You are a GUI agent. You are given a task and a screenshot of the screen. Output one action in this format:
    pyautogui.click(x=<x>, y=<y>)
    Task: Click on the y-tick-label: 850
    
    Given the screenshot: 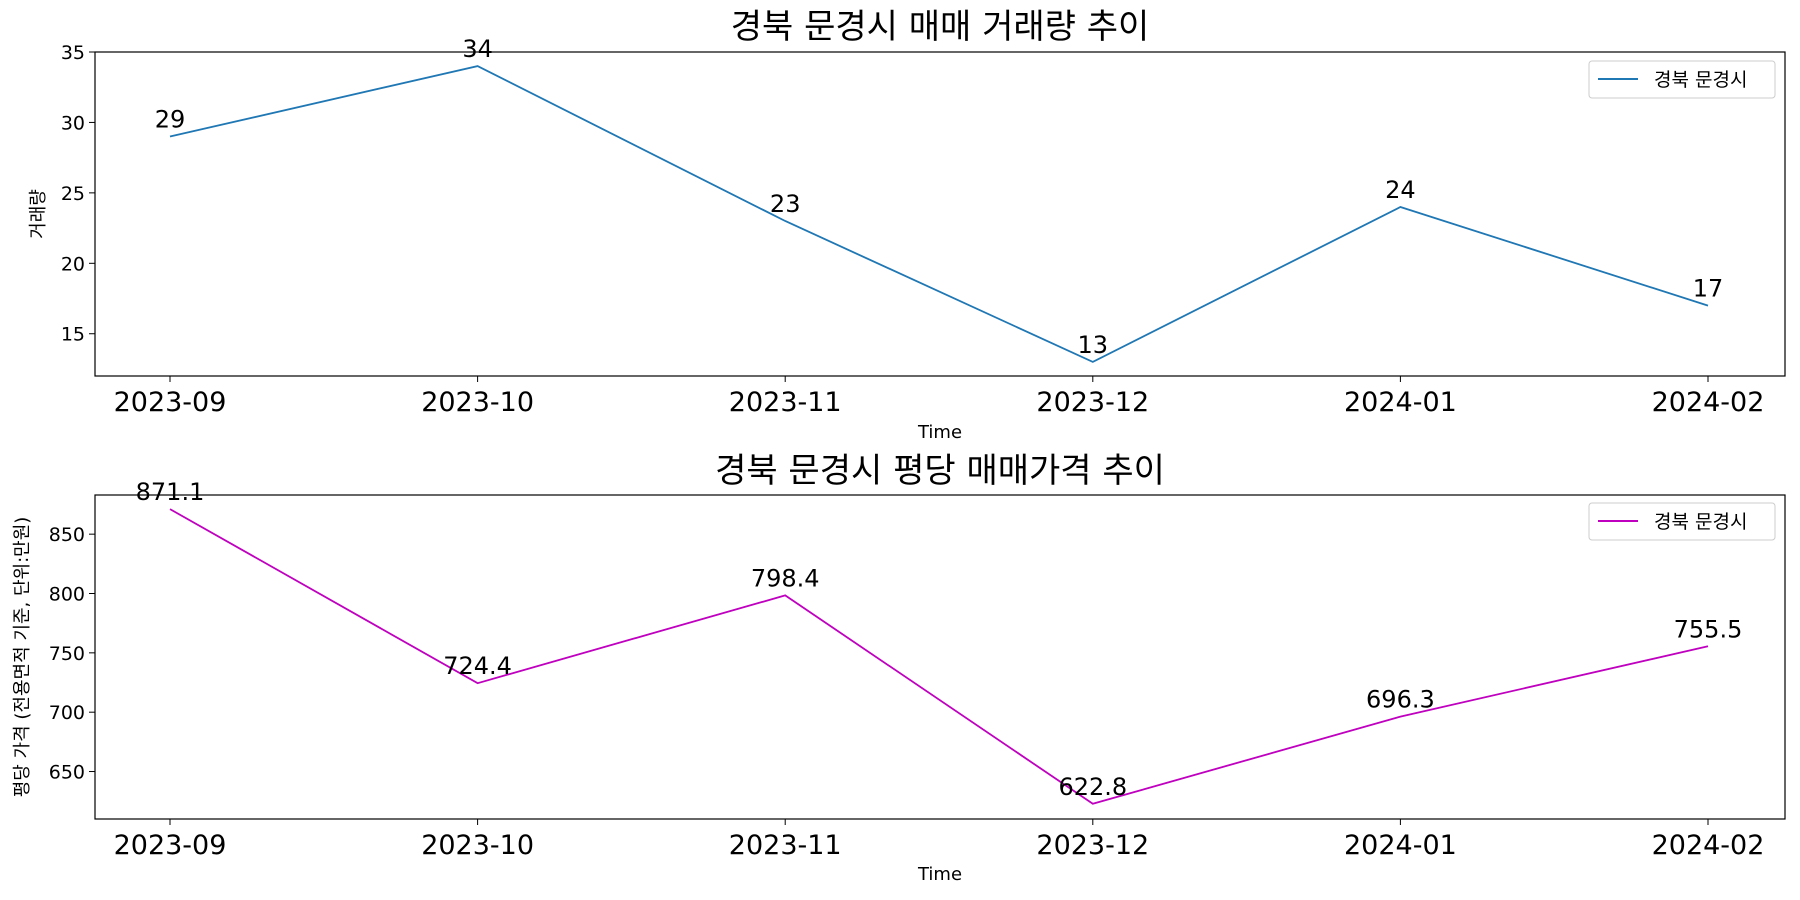 What is the action you would take?
    pyautogui.click(x=67, y=535)
    